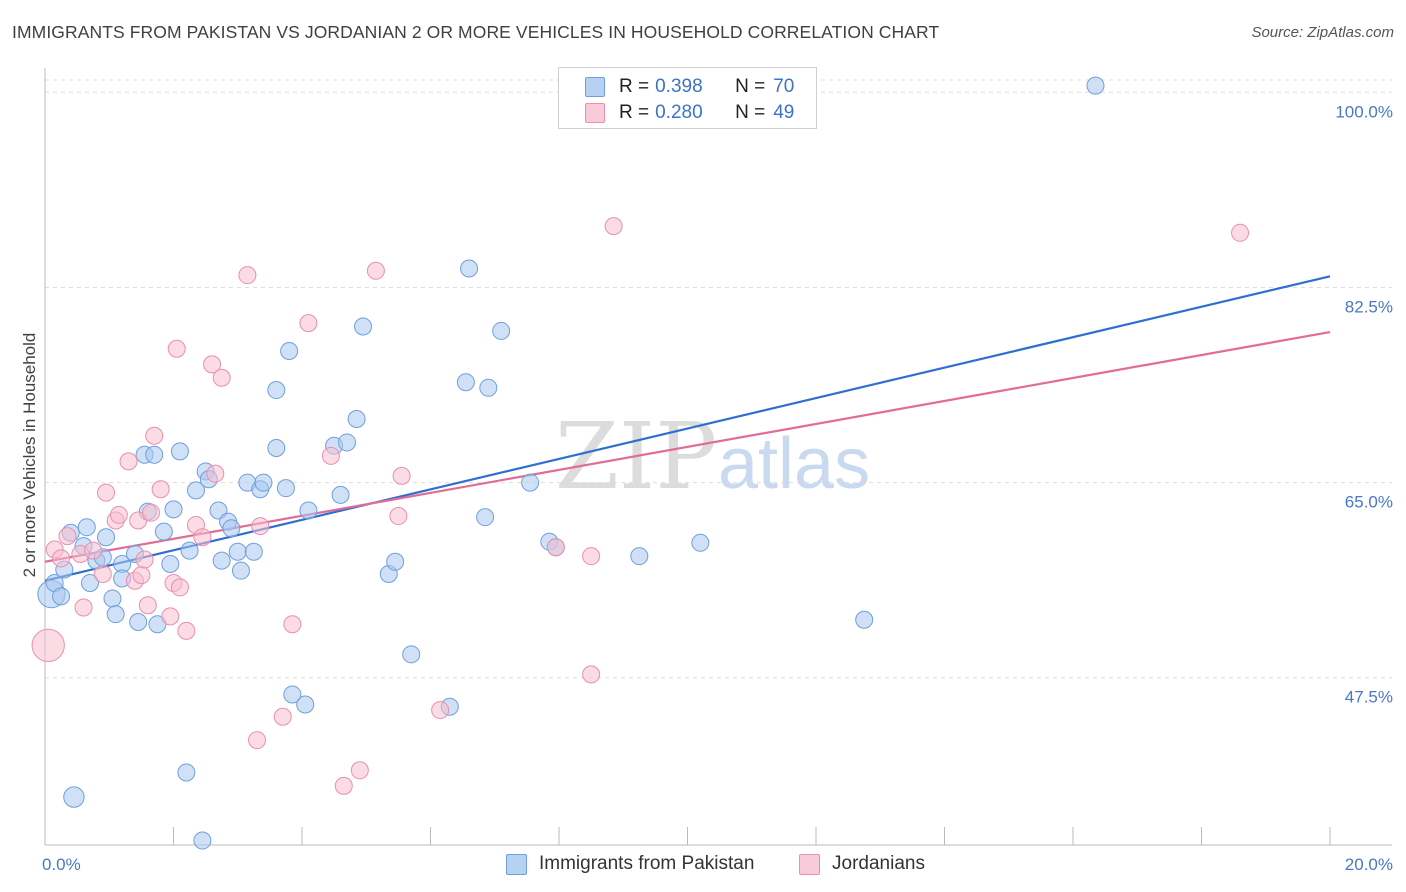  Describe the element at coordinates (784, 86) in the screenshot. I see `legend-n-value: 70` at that location.